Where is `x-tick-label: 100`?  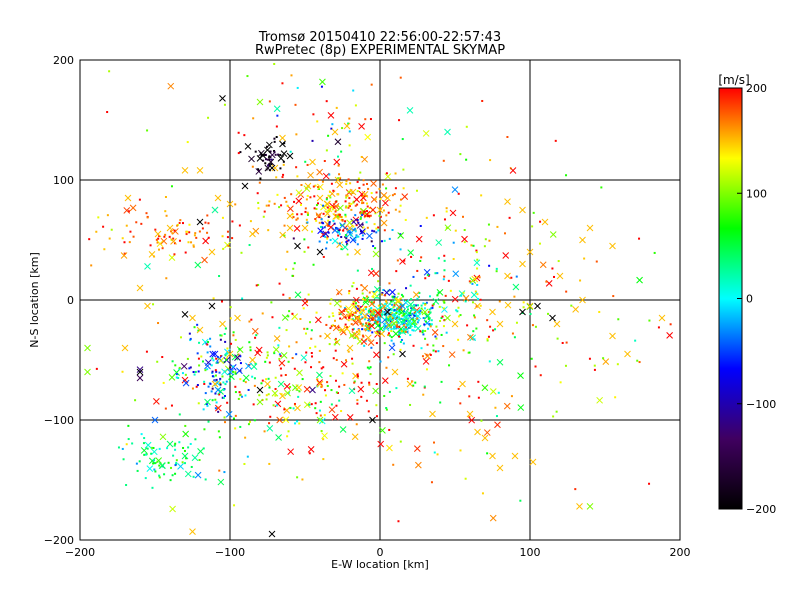
x-tick-label: 100 is located at coordinates (530, 552).